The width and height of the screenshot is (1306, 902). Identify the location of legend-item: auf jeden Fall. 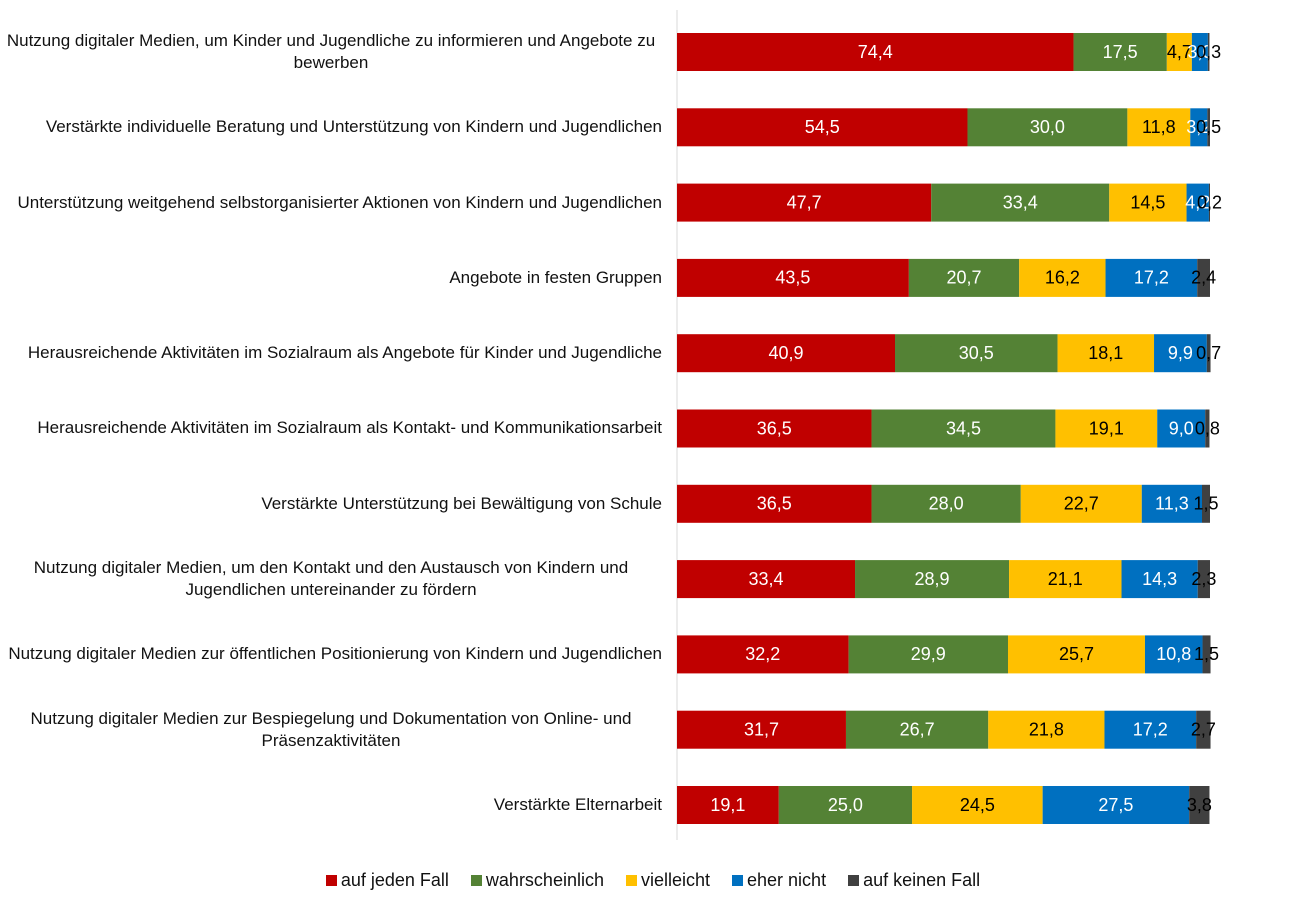
(387, 880).